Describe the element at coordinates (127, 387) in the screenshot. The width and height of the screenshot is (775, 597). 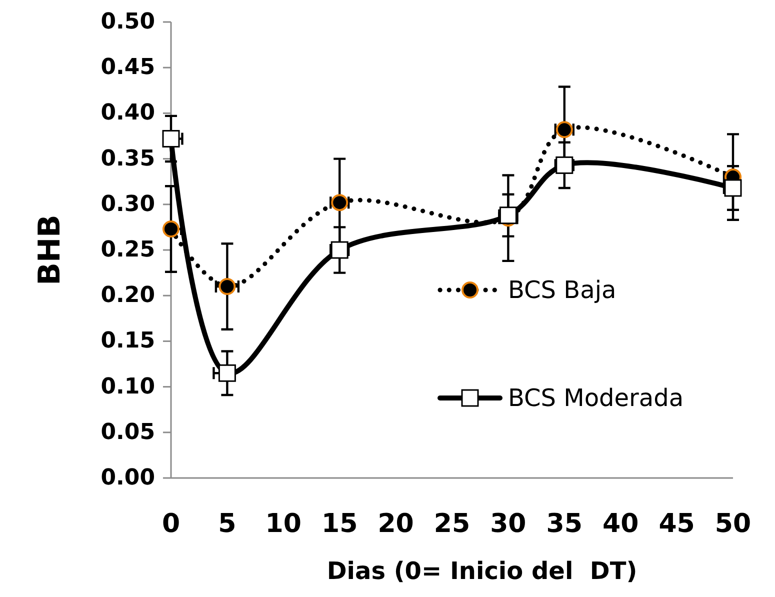
I see `y-tick-label: 0.10` at that location.